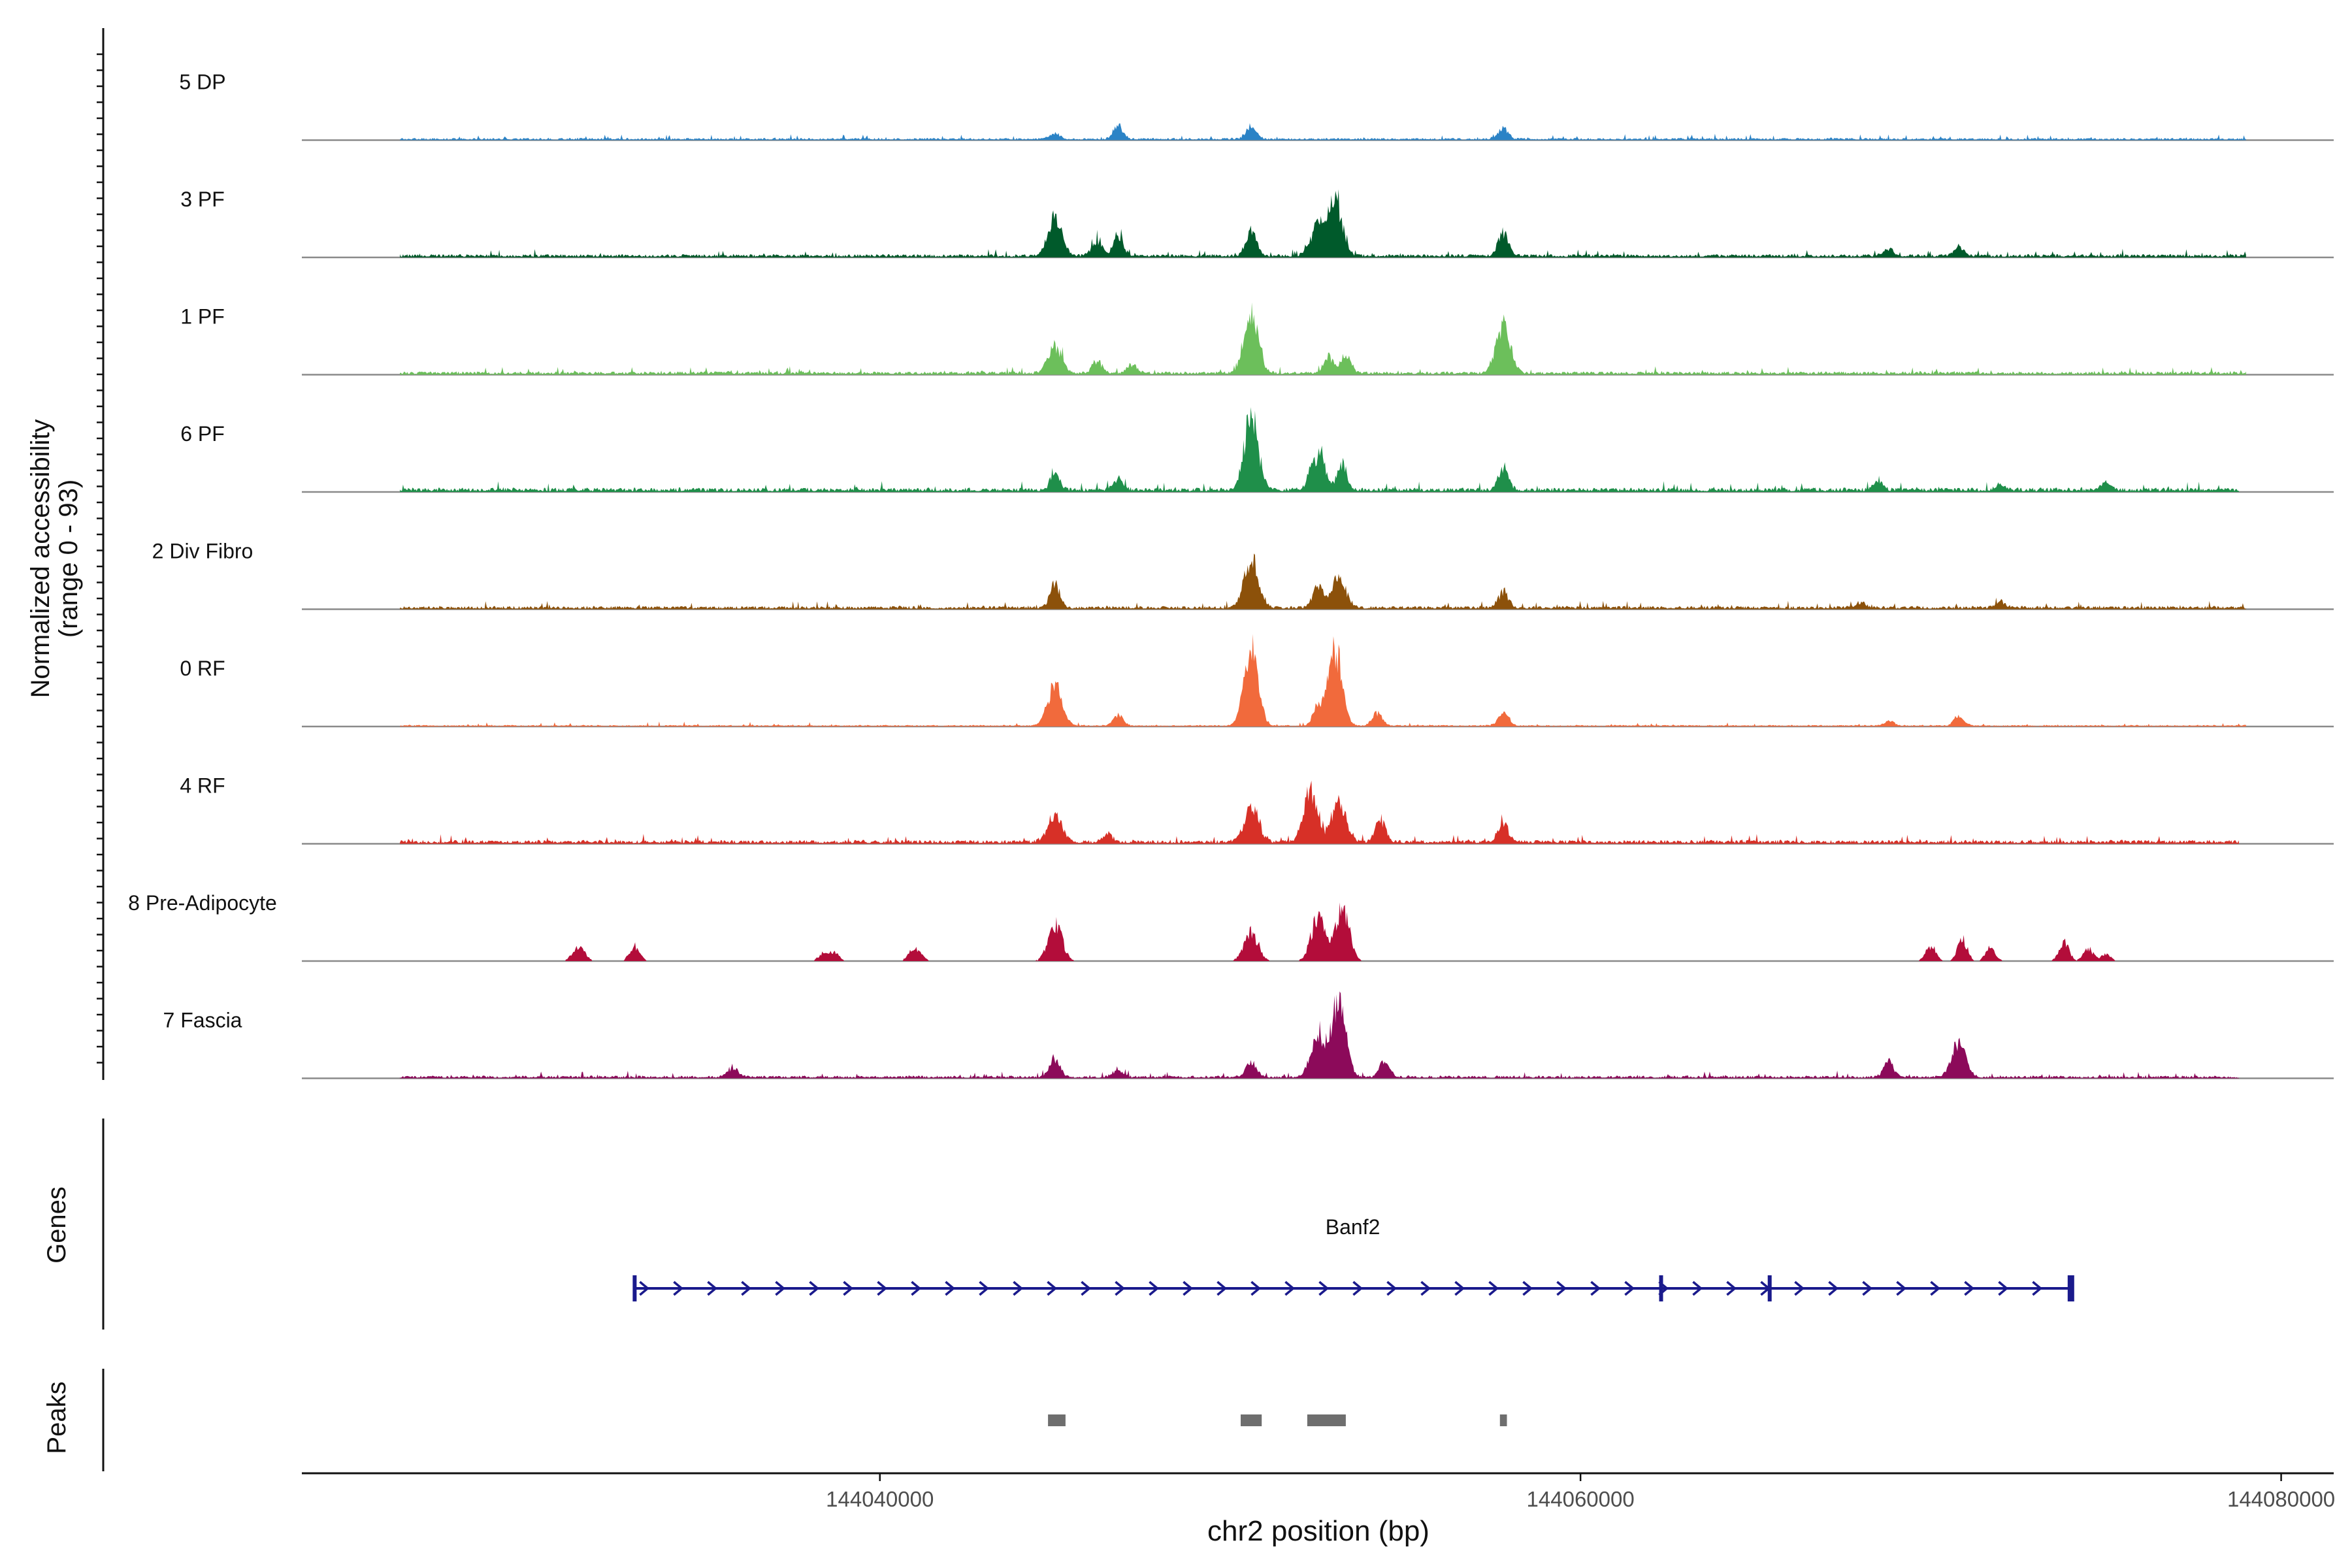 This screenshot has height=1568, width=2352. I want to click on track-6-pf: 6 PF, so click(1257, 450).